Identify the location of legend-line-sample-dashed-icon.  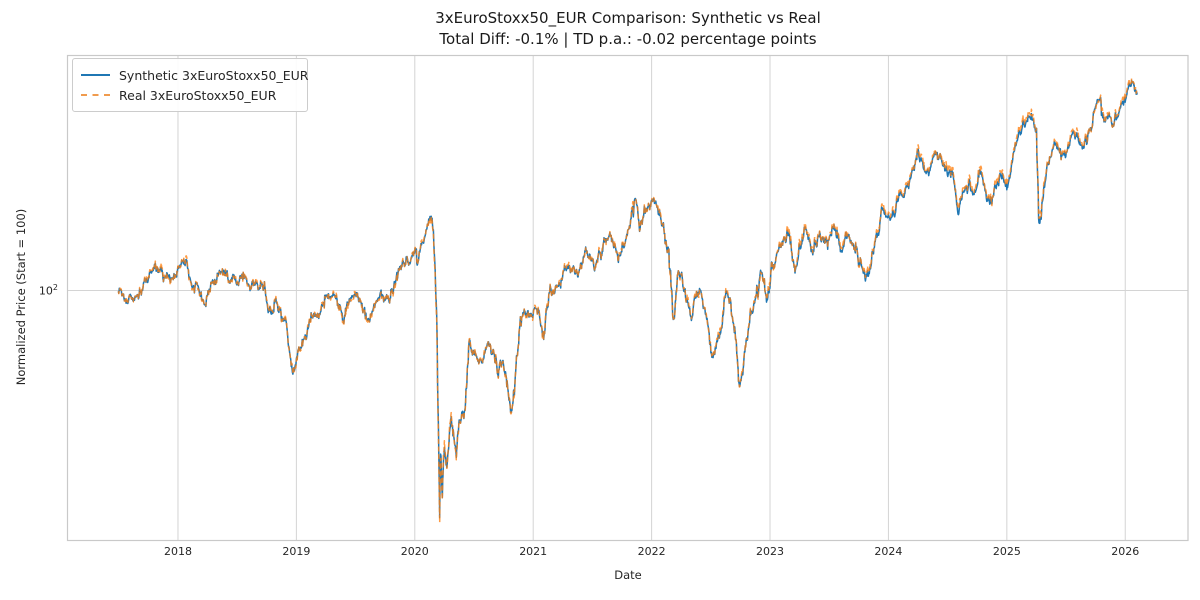
(95, 95).